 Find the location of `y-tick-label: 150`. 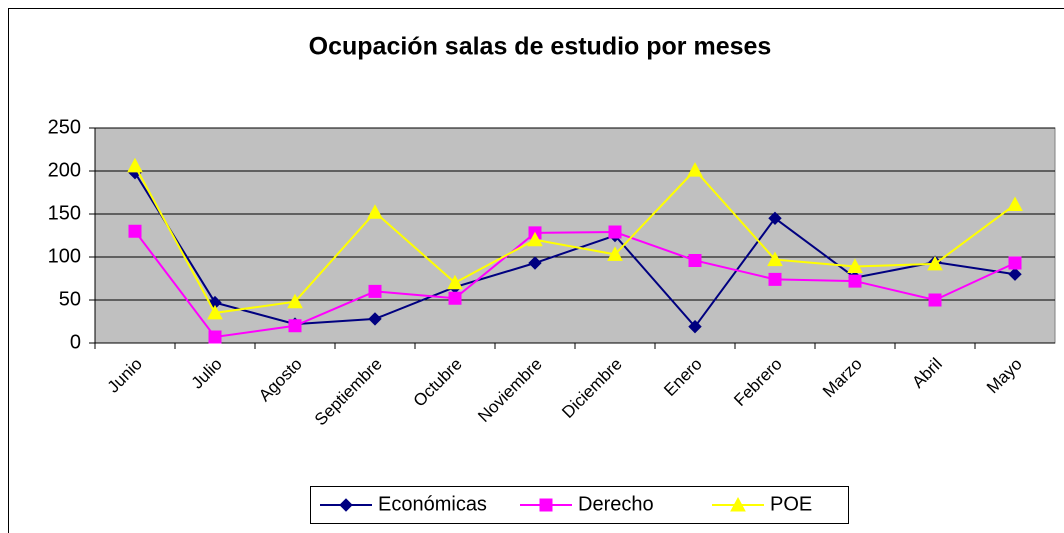

y-tick-label: 150 is located at coordinates (64, 213).